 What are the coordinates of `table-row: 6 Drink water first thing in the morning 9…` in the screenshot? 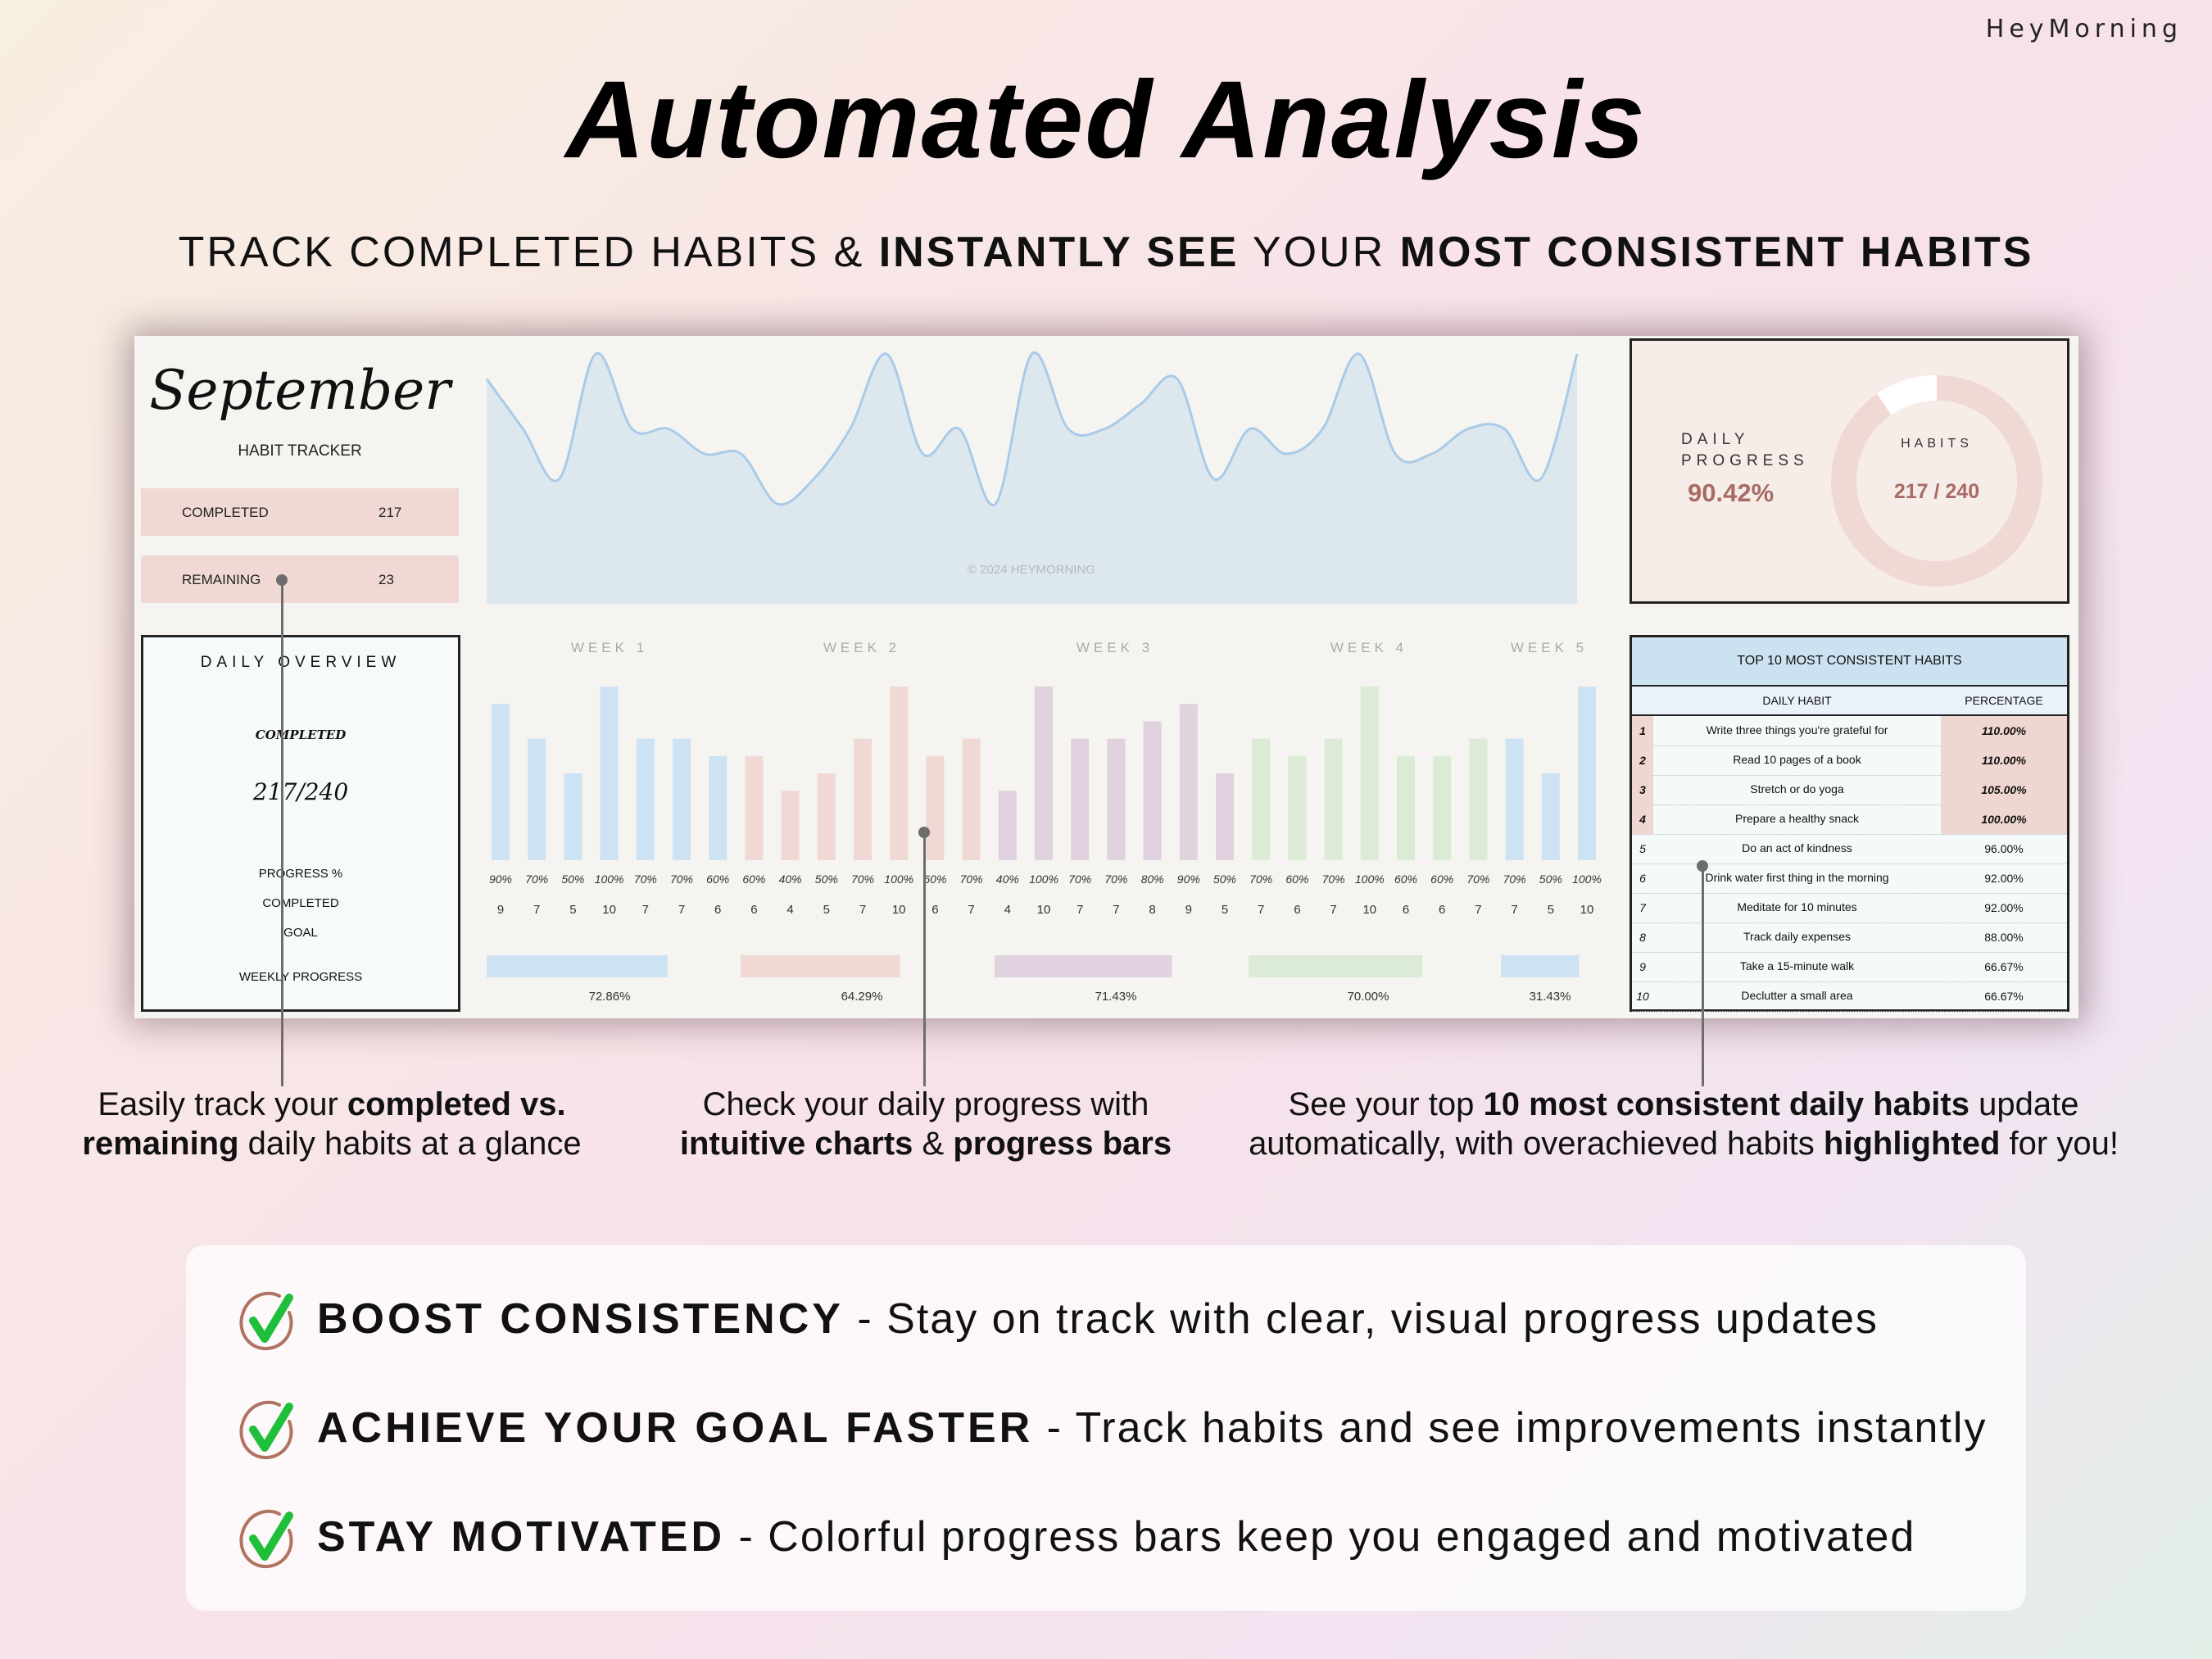 It's located at (1849, 878).